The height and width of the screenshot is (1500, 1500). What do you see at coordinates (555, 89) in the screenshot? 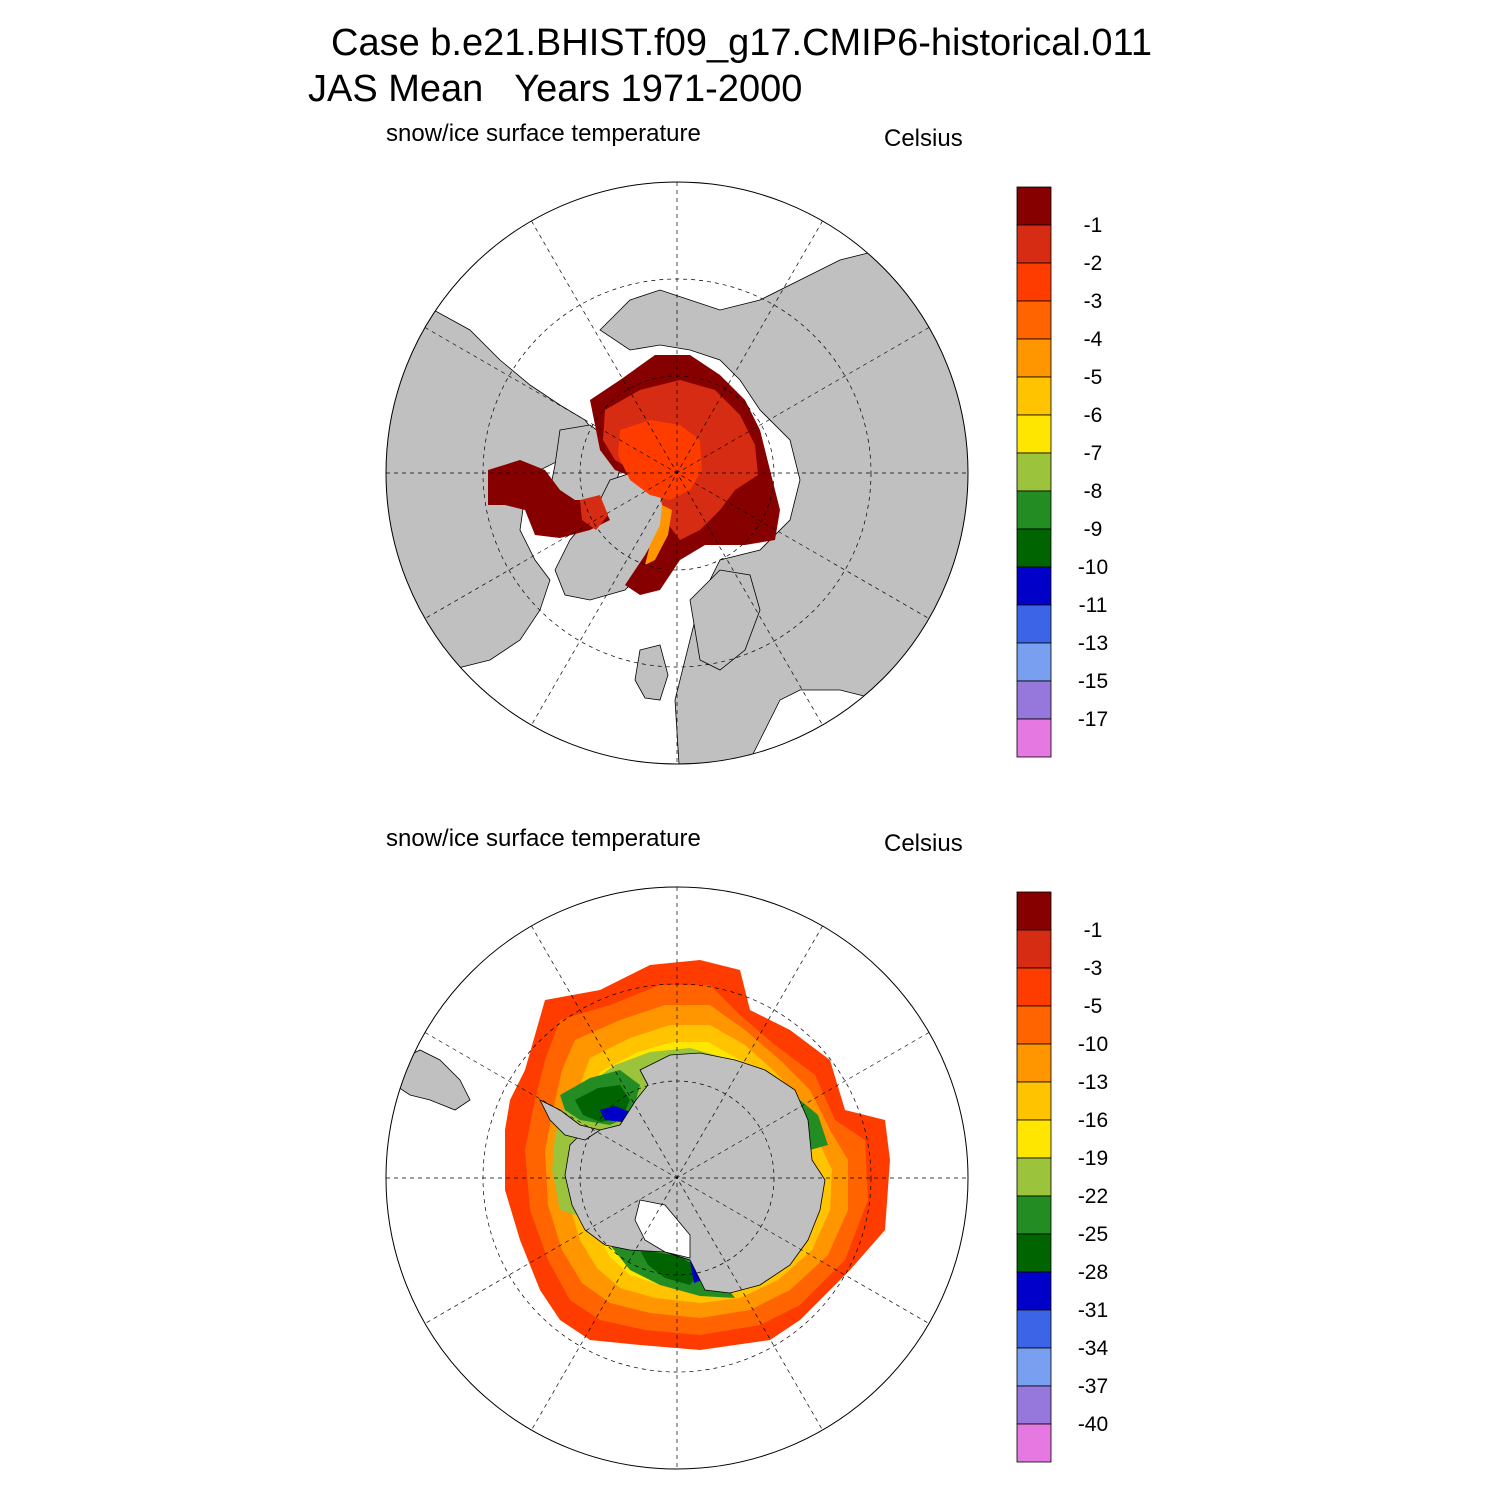
I see `figure-title-line-2: JAS Mean Years 1971-2000` at bounding box center [555, 89].